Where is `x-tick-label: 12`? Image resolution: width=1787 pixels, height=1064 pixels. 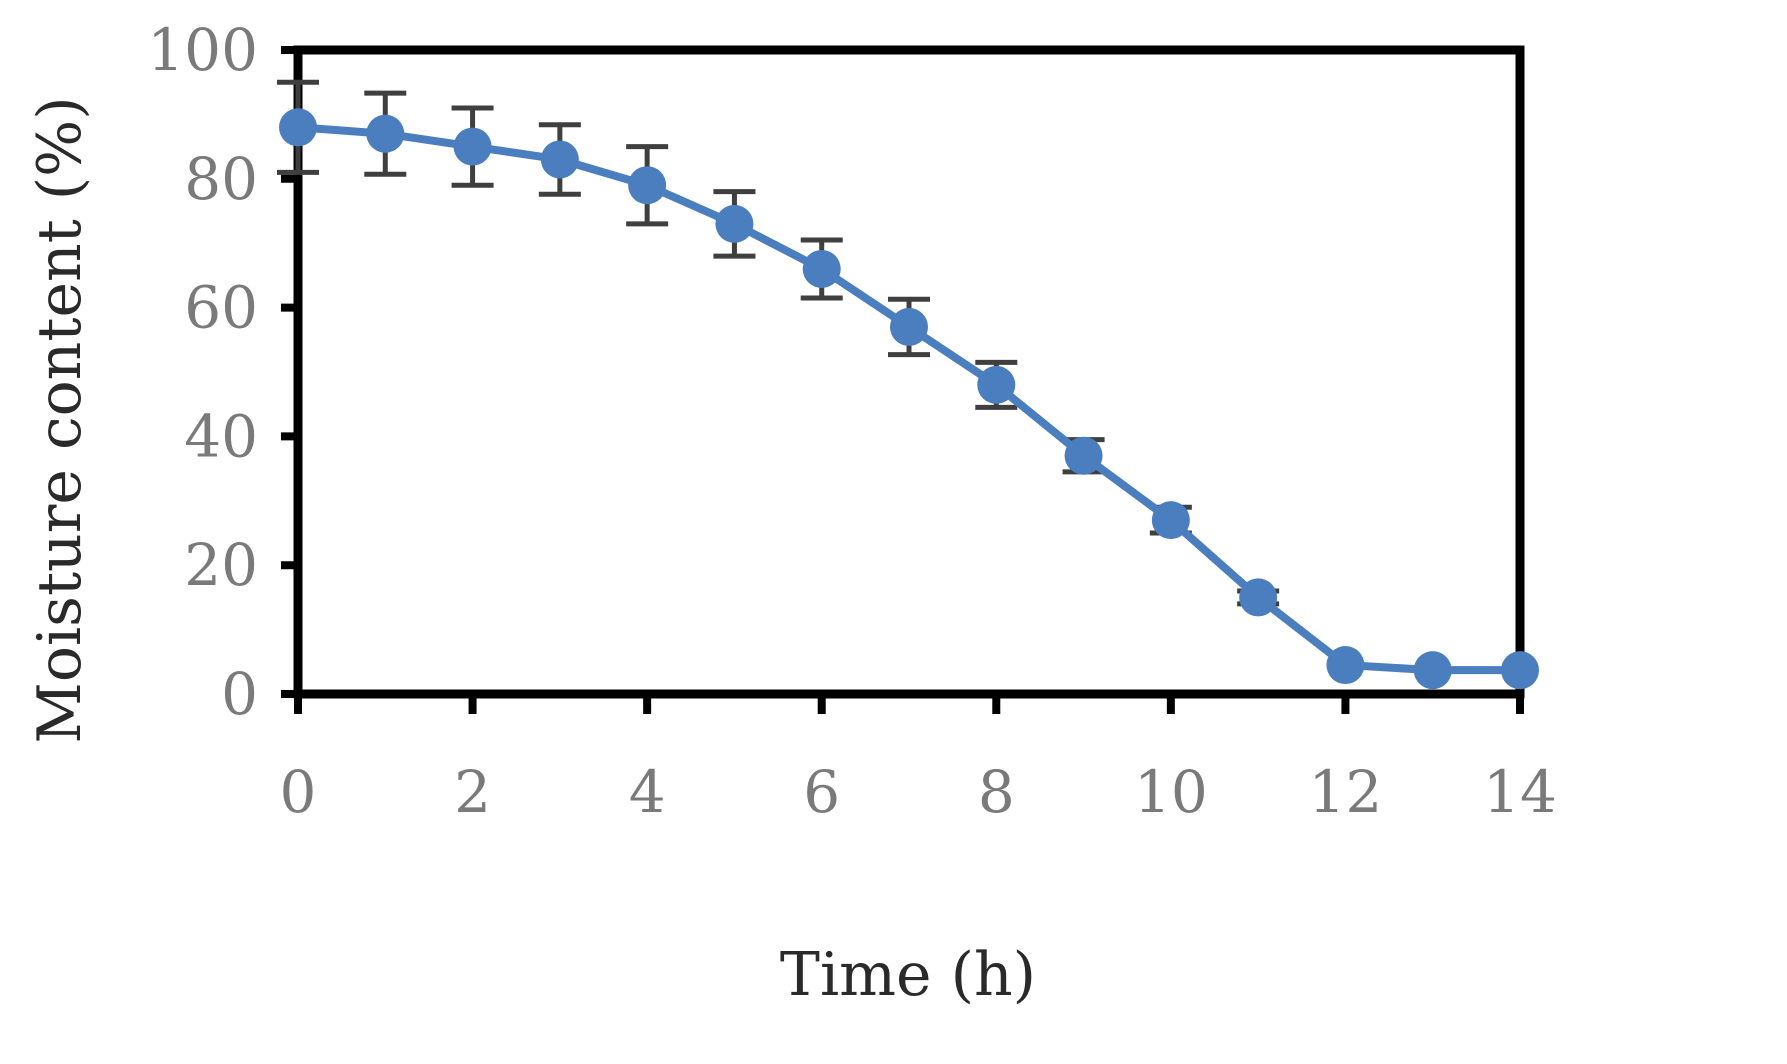
x-tick-label: 12 is located at coordinates (1346, 792).